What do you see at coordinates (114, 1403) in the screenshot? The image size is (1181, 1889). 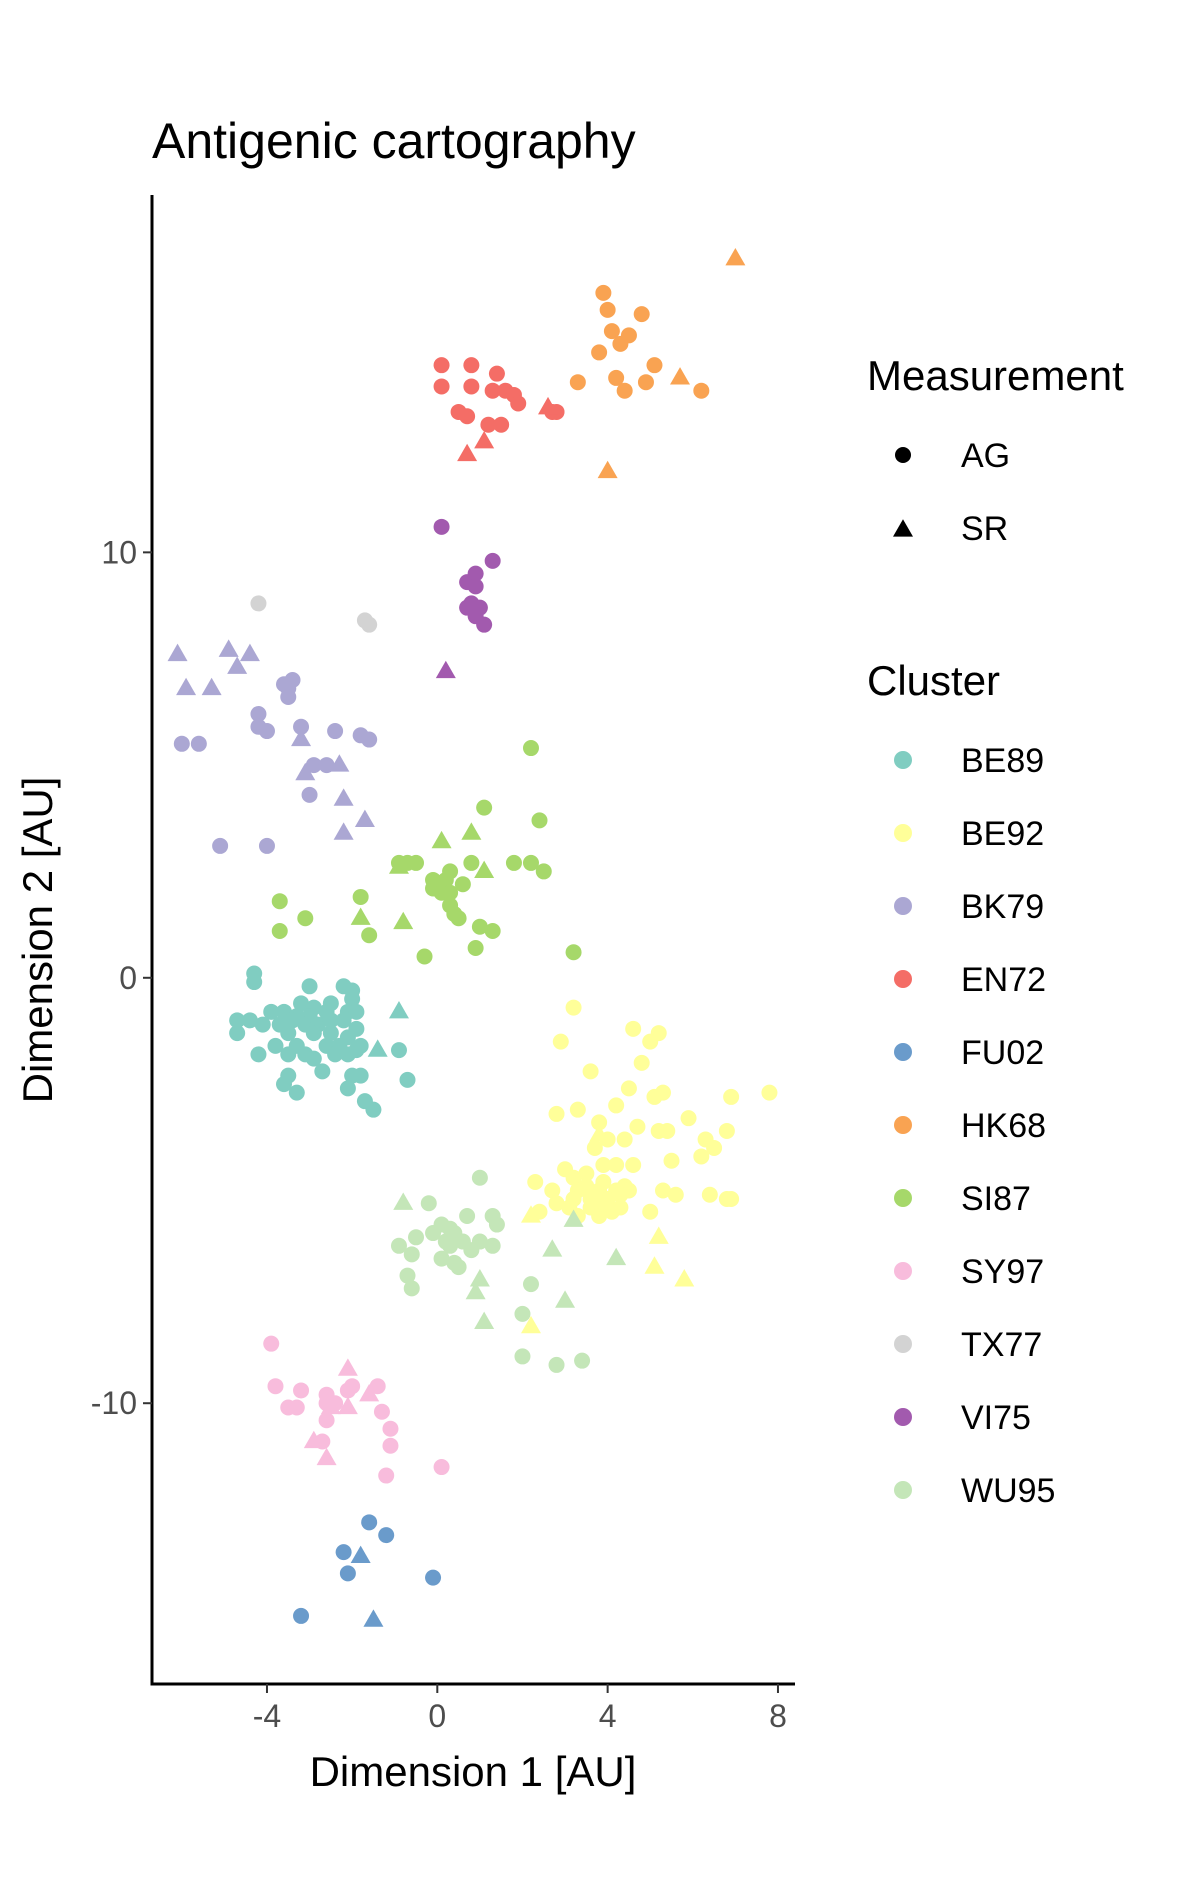 I see `y-tick-label: -10` at bounding box center [114, 1403].